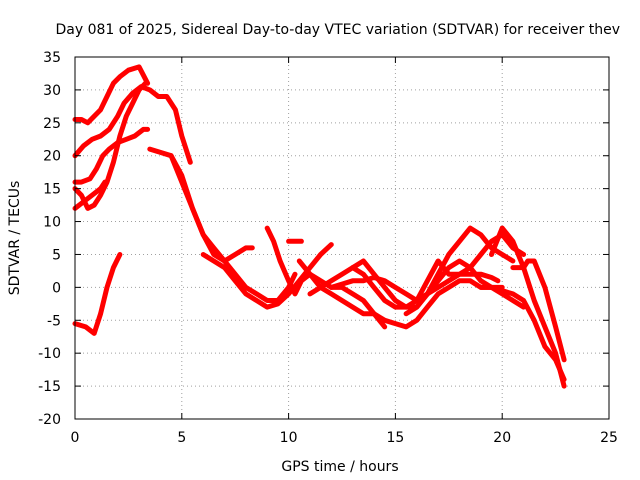 The image size is (640, 480). What do you see at coordinates (289, 438) in the screenshot?
I see `x-tick-label: 10` at bounding box center [289, 438].